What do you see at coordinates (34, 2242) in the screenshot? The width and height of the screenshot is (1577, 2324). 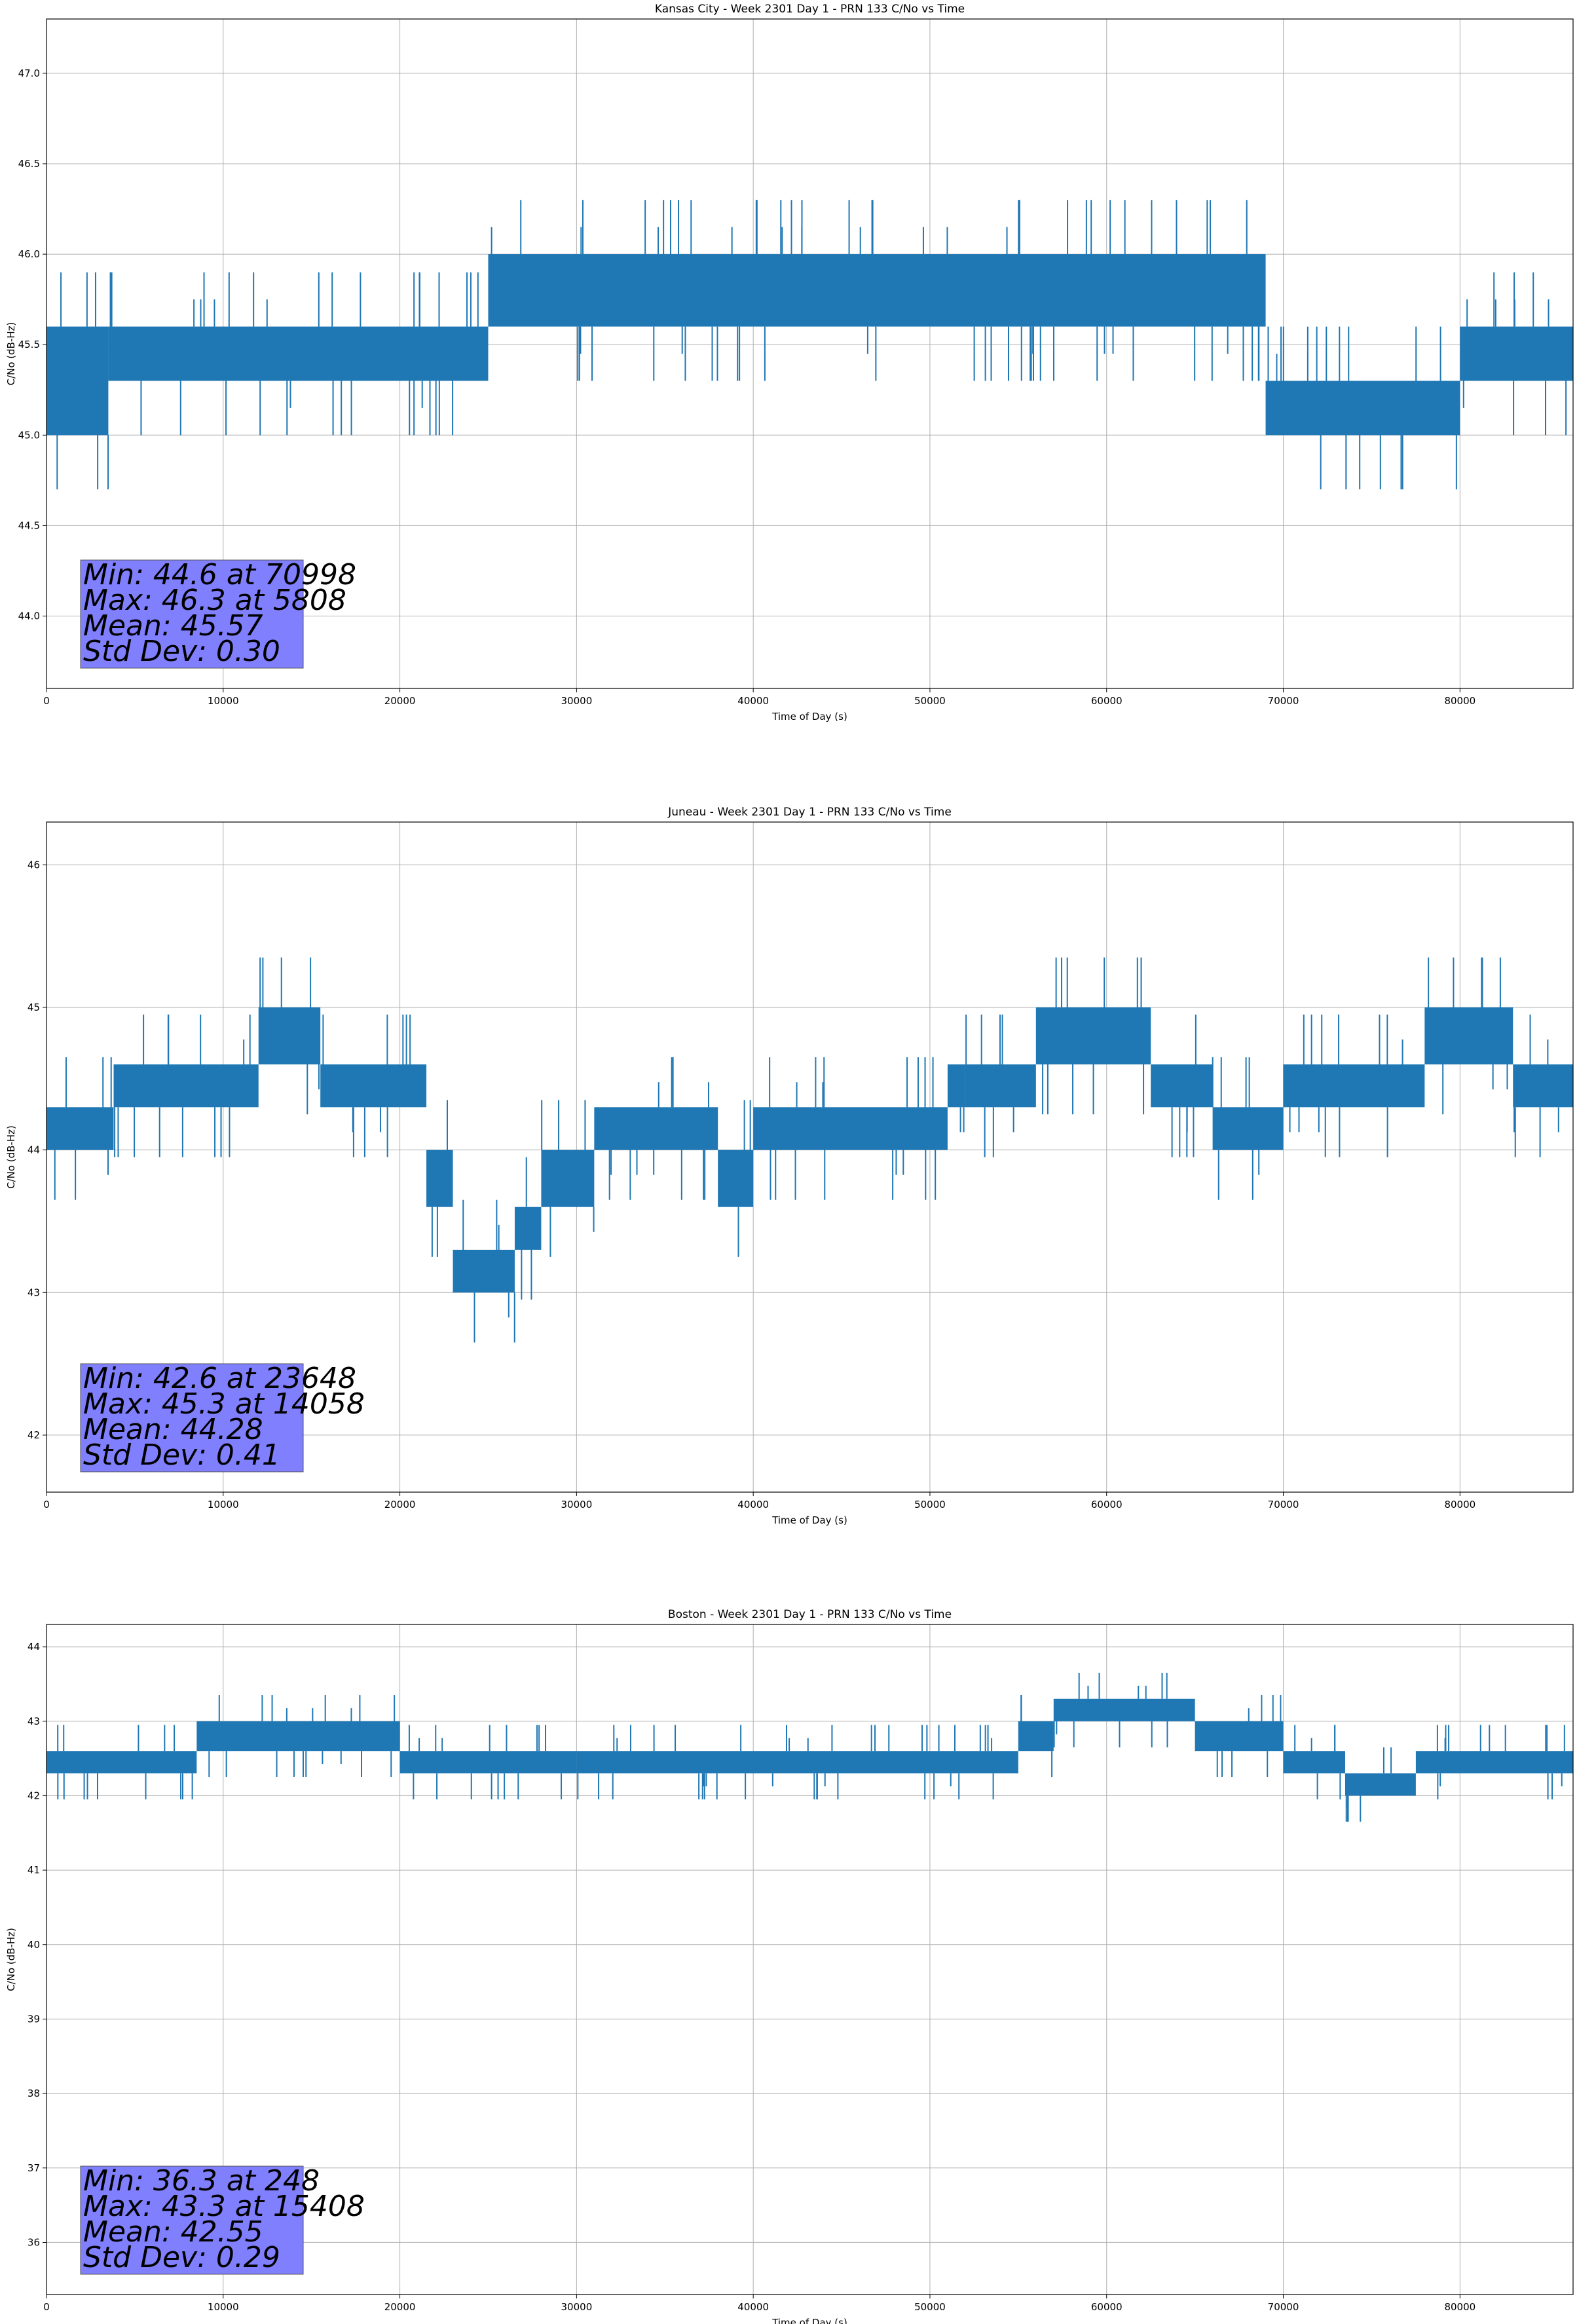 I see `y-tick-label: 36` at bounding box center [34, 2242].